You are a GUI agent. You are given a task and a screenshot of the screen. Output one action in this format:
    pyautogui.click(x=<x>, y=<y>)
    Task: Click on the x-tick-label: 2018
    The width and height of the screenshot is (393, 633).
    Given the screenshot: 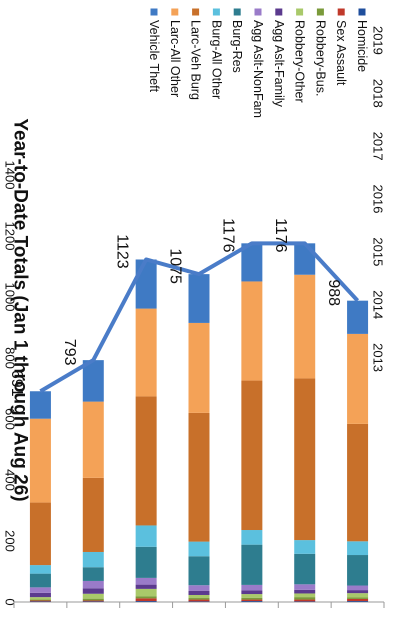 What is the action you would take?
    pyautogui.click(x=378, y=93)
    